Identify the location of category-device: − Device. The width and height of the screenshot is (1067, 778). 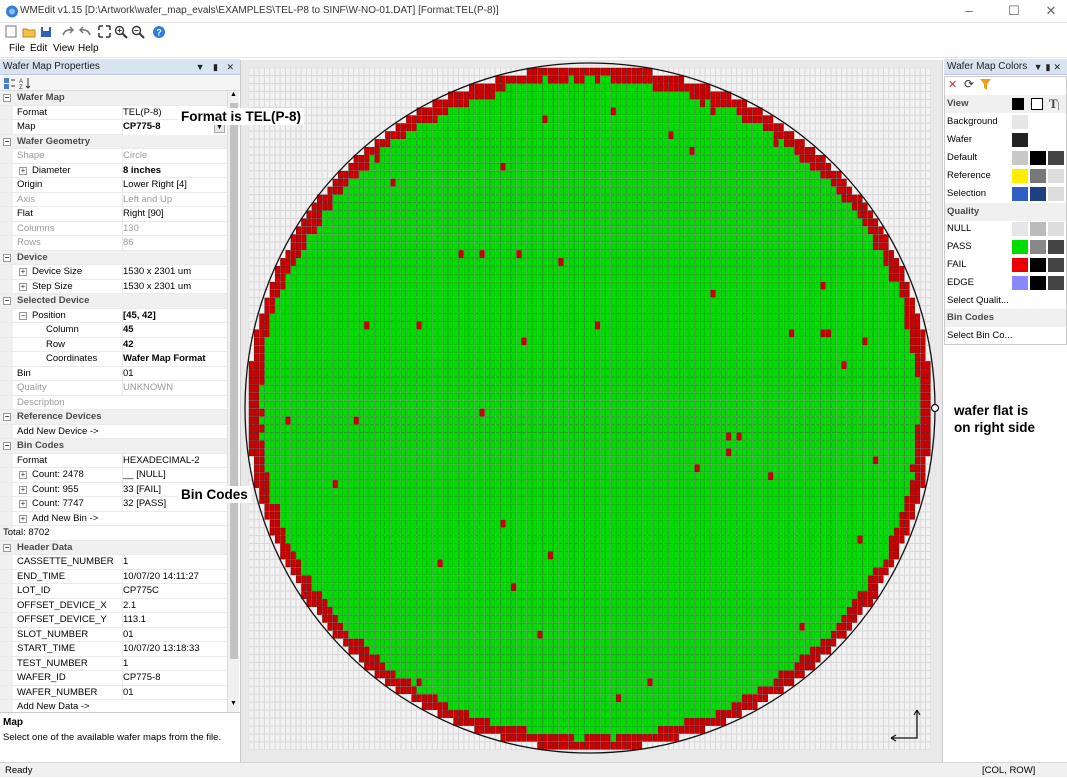
(117, 257).